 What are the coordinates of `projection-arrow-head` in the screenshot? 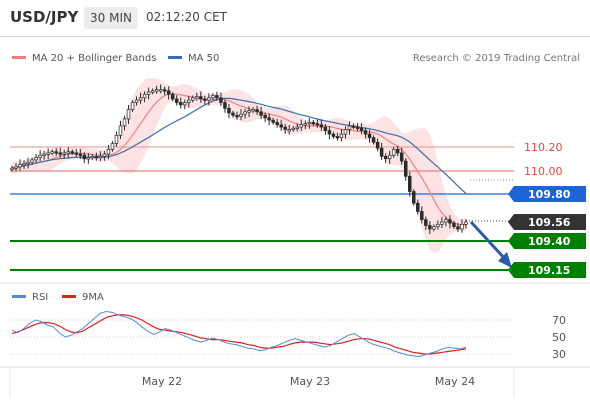 It's located at (505, 260).